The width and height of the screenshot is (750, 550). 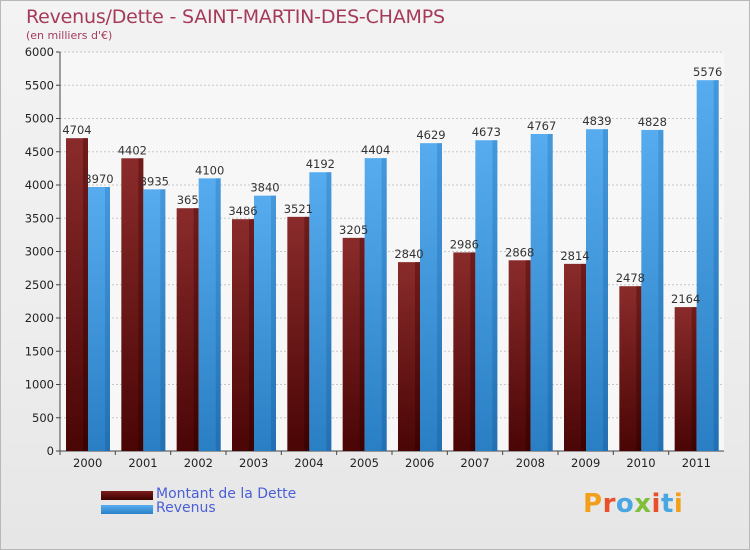 What do you see at coordinates (640, 463) in the screenshot?
I see `x-tick-label: 2010` at bounding box center [640, 463].